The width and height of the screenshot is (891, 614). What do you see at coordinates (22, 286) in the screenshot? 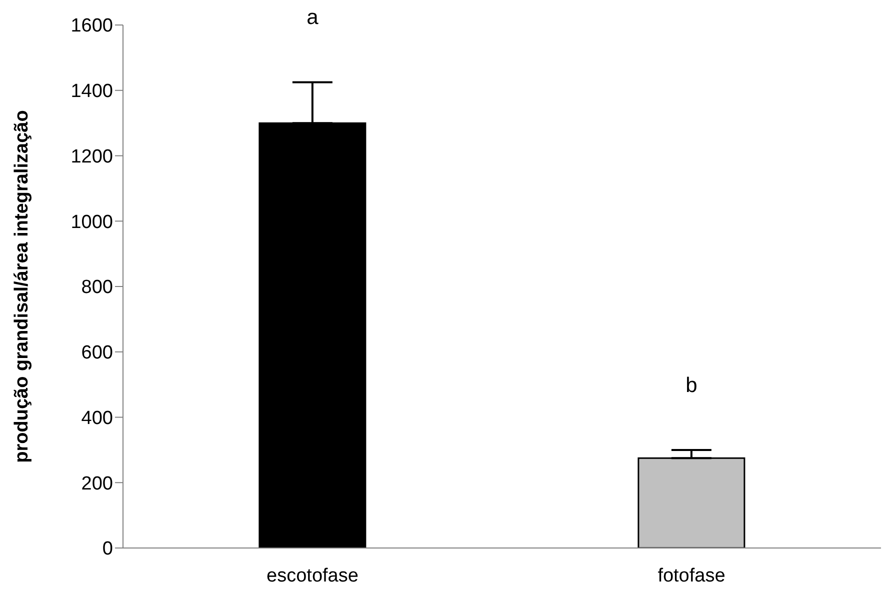
I see `y-axis-title: produção grandisal/área integralização` at bounding box center [22, 286].